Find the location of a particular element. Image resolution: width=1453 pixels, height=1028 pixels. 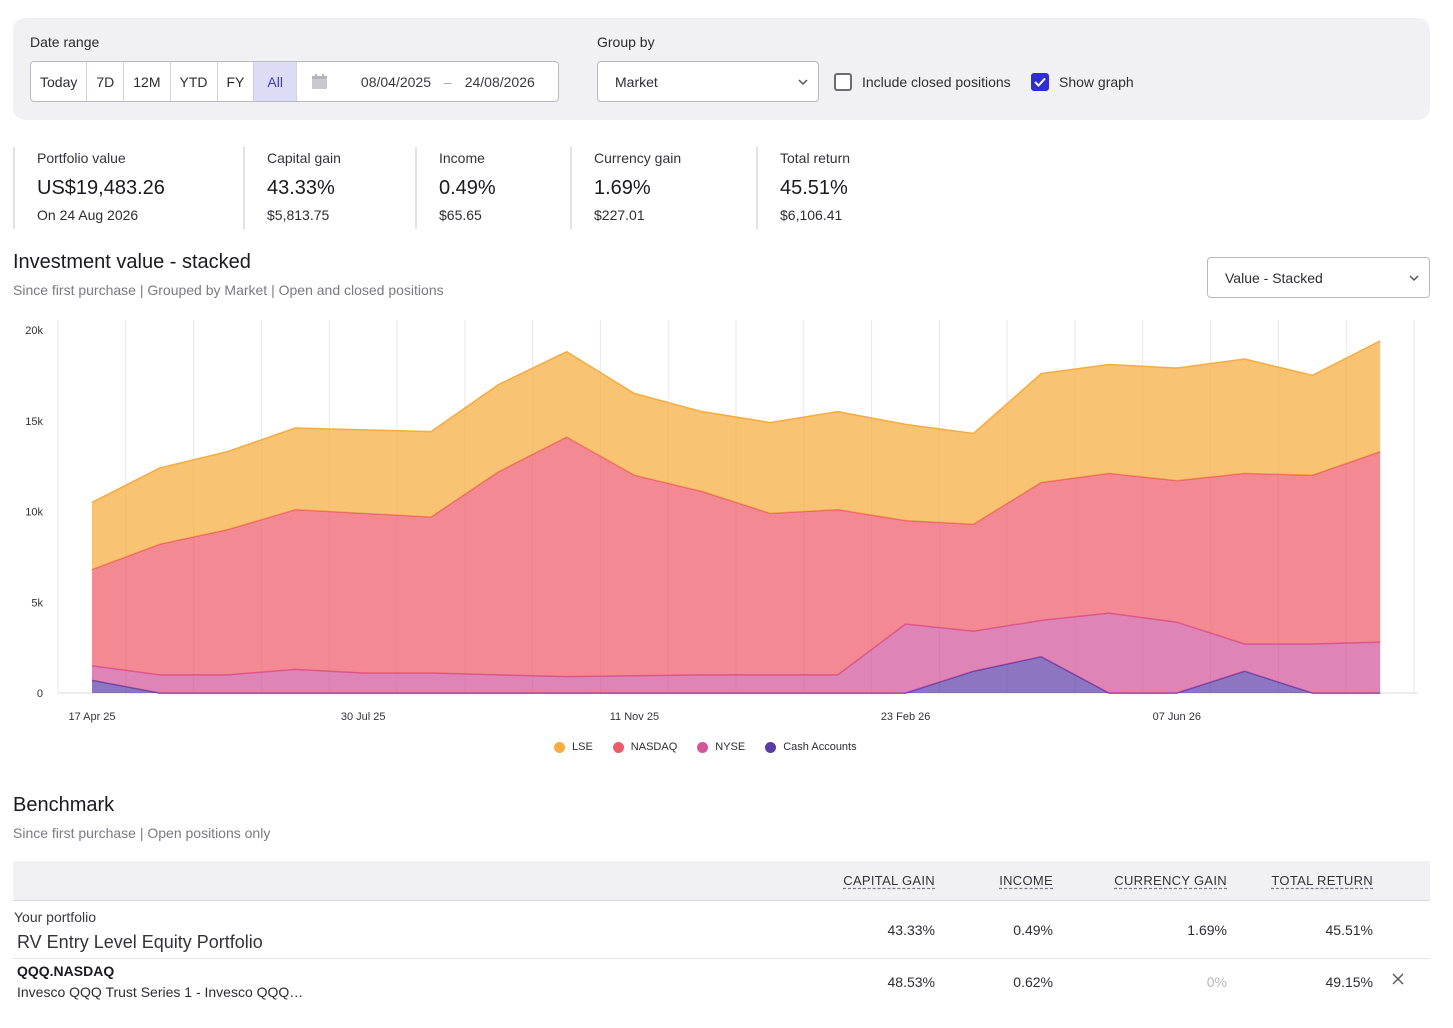

remove-benchmark-close-icon is located at coordinates (1398, 979).